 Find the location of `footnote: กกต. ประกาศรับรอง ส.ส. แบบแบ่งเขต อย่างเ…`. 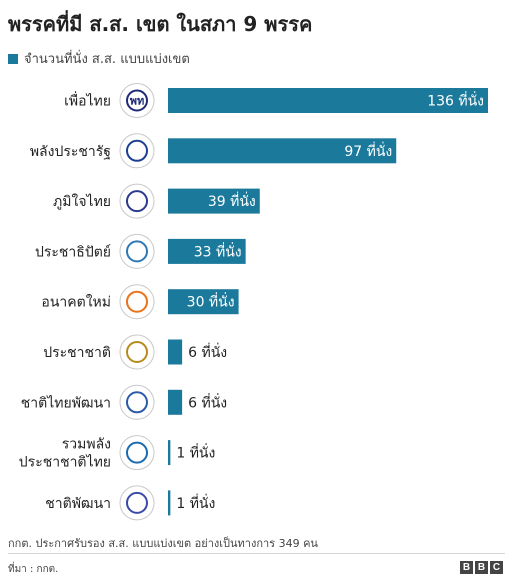

footnote: กกต. ประกาศรับรอง ส.ส. แบบแบ่งเขต อย่างเ… is located at coordinates (163, 543).